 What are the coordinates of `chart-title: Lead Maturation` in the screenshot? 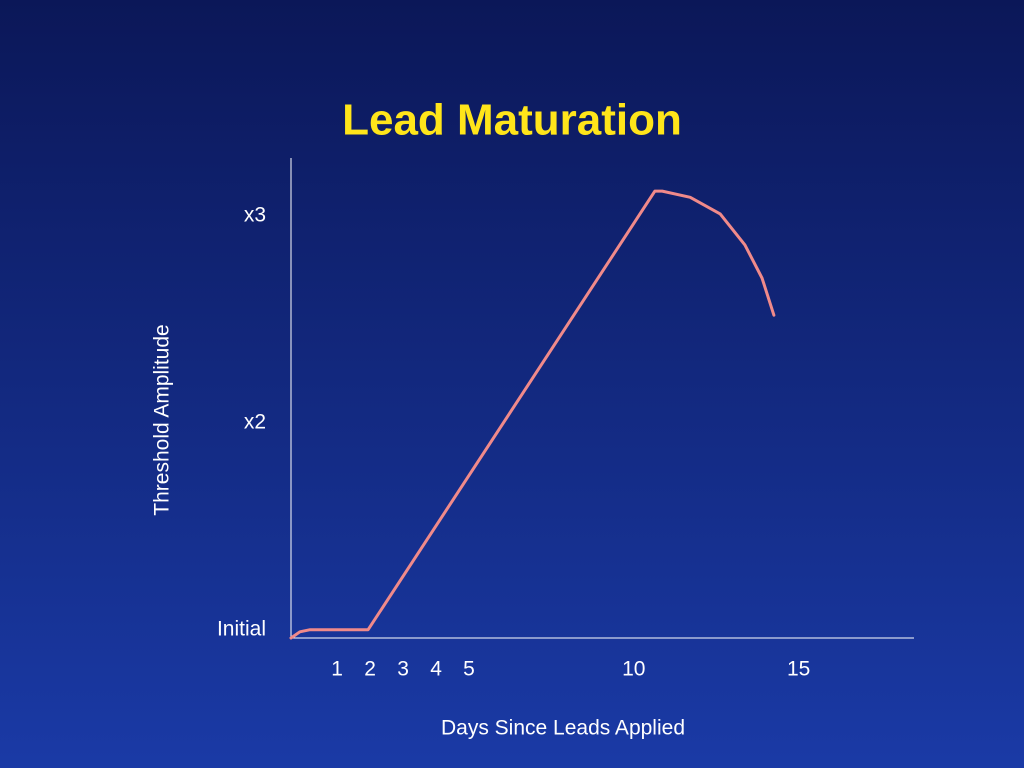 It's located at (512, 120).